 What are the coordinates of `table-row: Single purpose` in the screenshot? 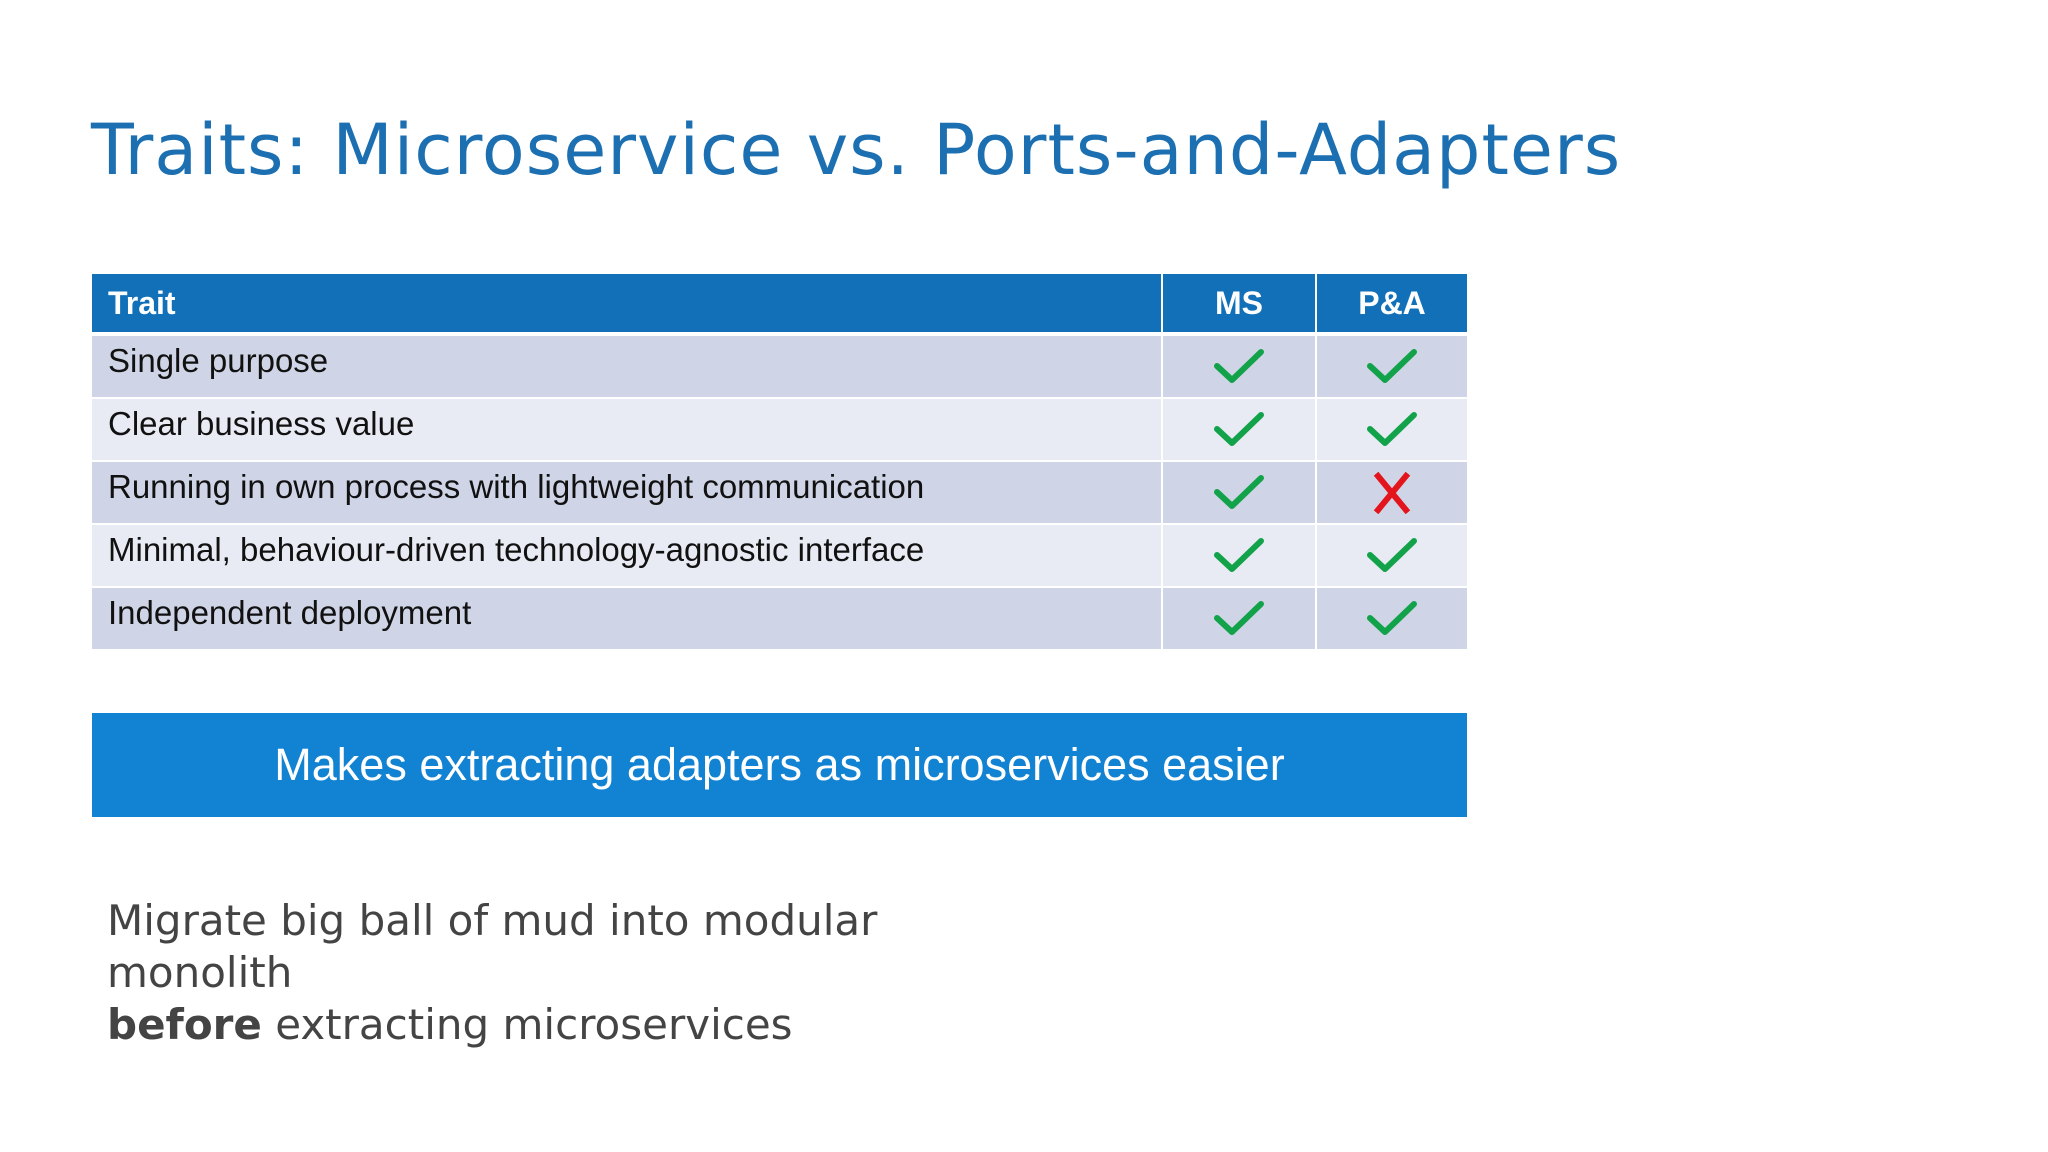 It's located at (779, 366).